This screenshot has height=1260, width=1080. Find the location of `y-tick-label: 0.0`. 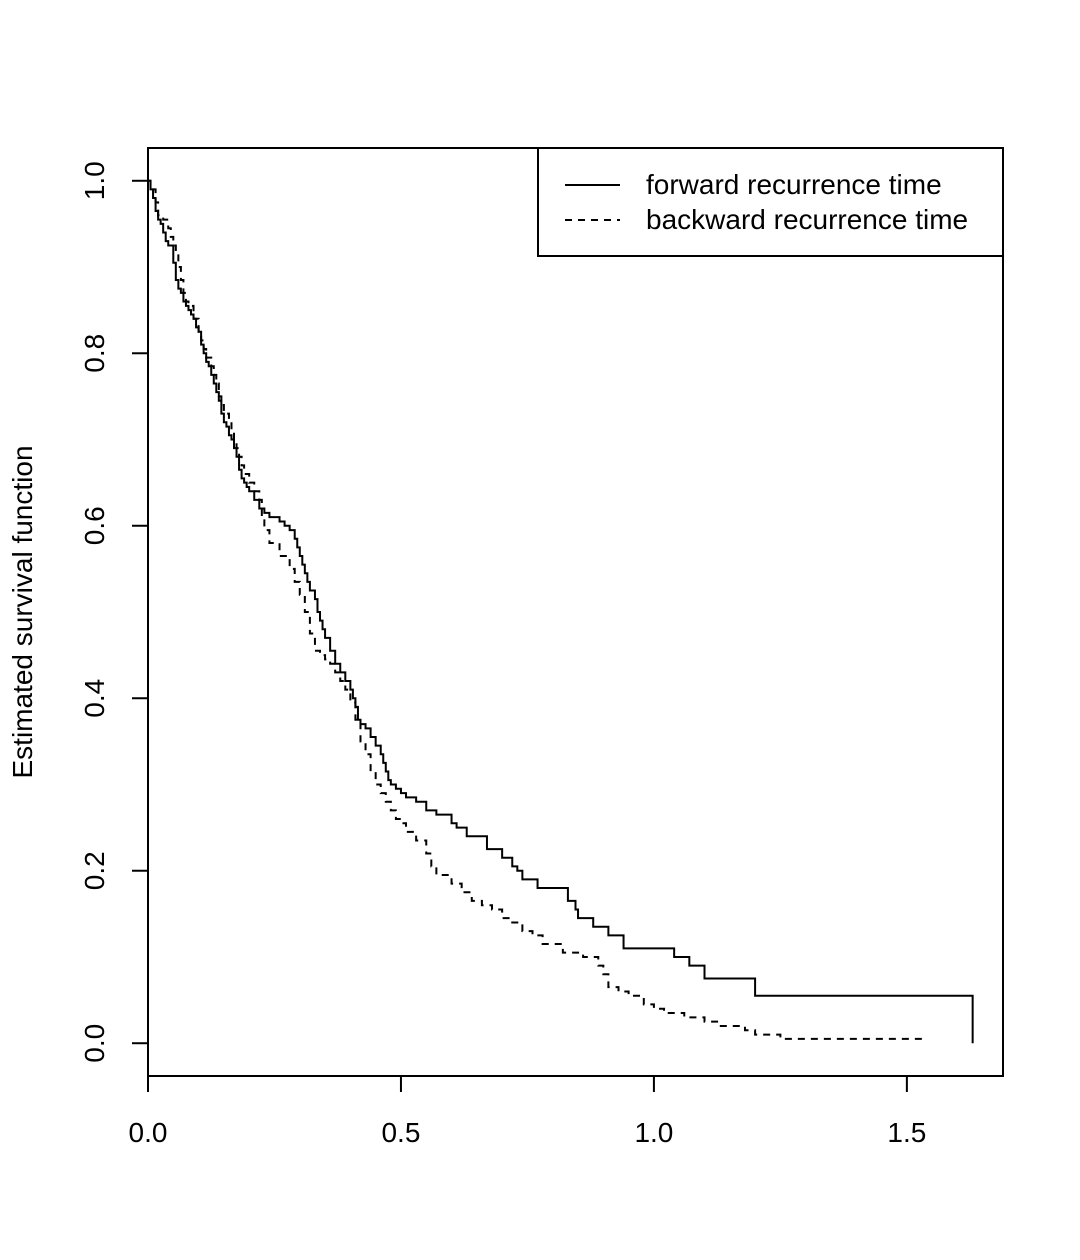

y-tick-label: 0.0 is located at coordinates (94, 1043).